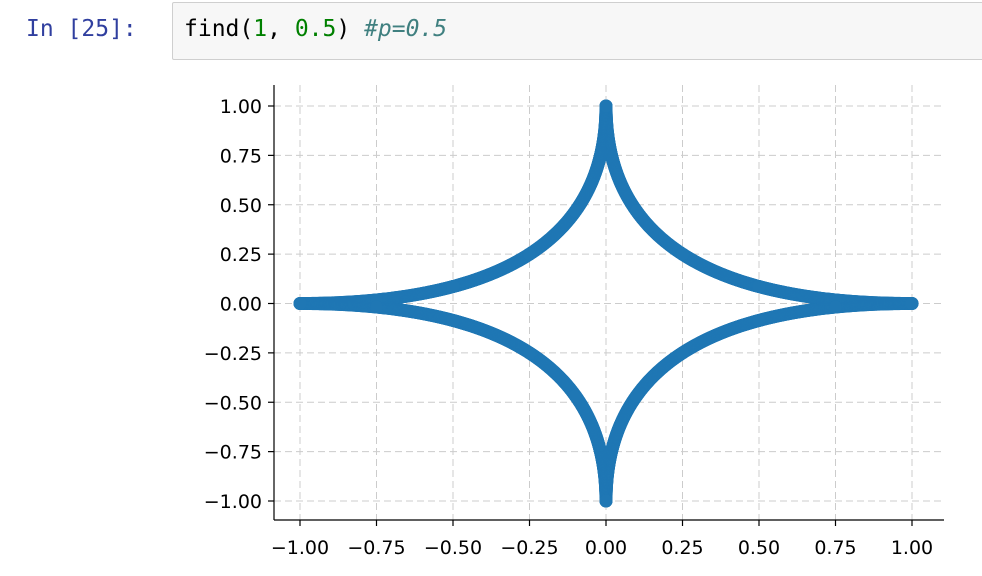 The height and width of the screenshot is (576, 982). Describe the element at coordinates (376, 548) in the screenshot. I see `x-tick-label: −0.75` at that location.